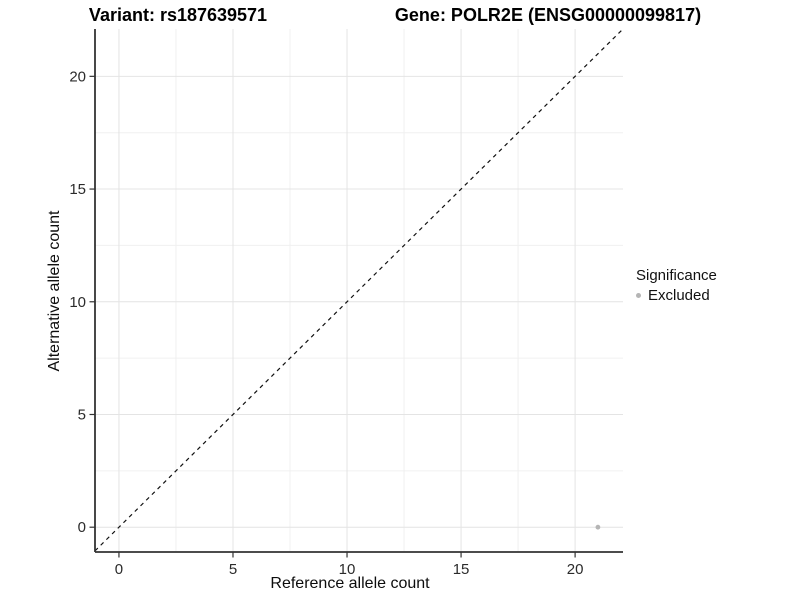 This screenshot has height=600, width=800. I want to click on x-tick-label: 0, so click(119, 569).